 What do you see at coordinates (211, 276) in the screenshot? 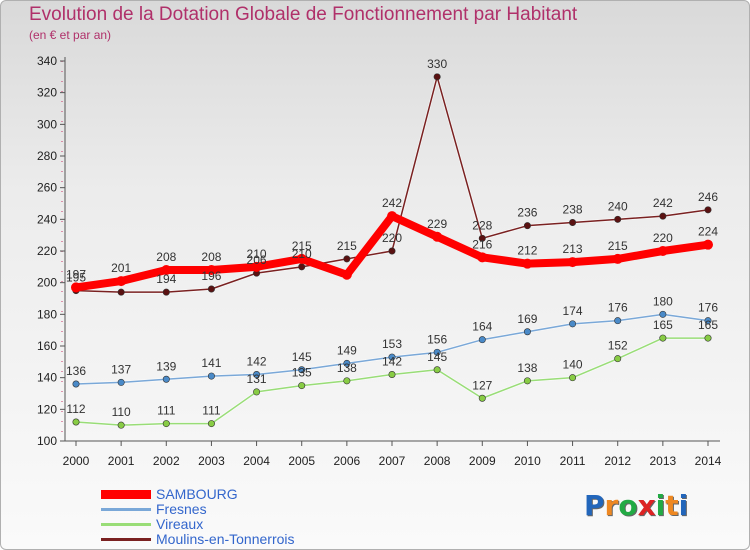
I see `data-label: 196` at bounding box center [211, 276].